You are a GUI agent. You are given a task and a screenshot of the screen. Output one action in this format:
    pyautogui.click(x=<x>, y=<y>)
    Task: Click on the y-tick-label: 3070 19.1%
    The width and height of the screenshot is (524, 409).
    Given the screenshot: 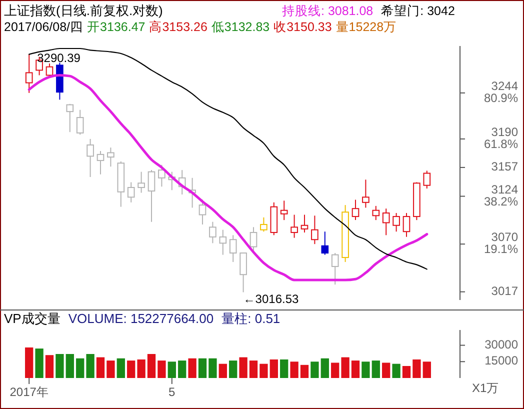 What is the action you would take?
    pyautogui.click(x=501, y=243)
    